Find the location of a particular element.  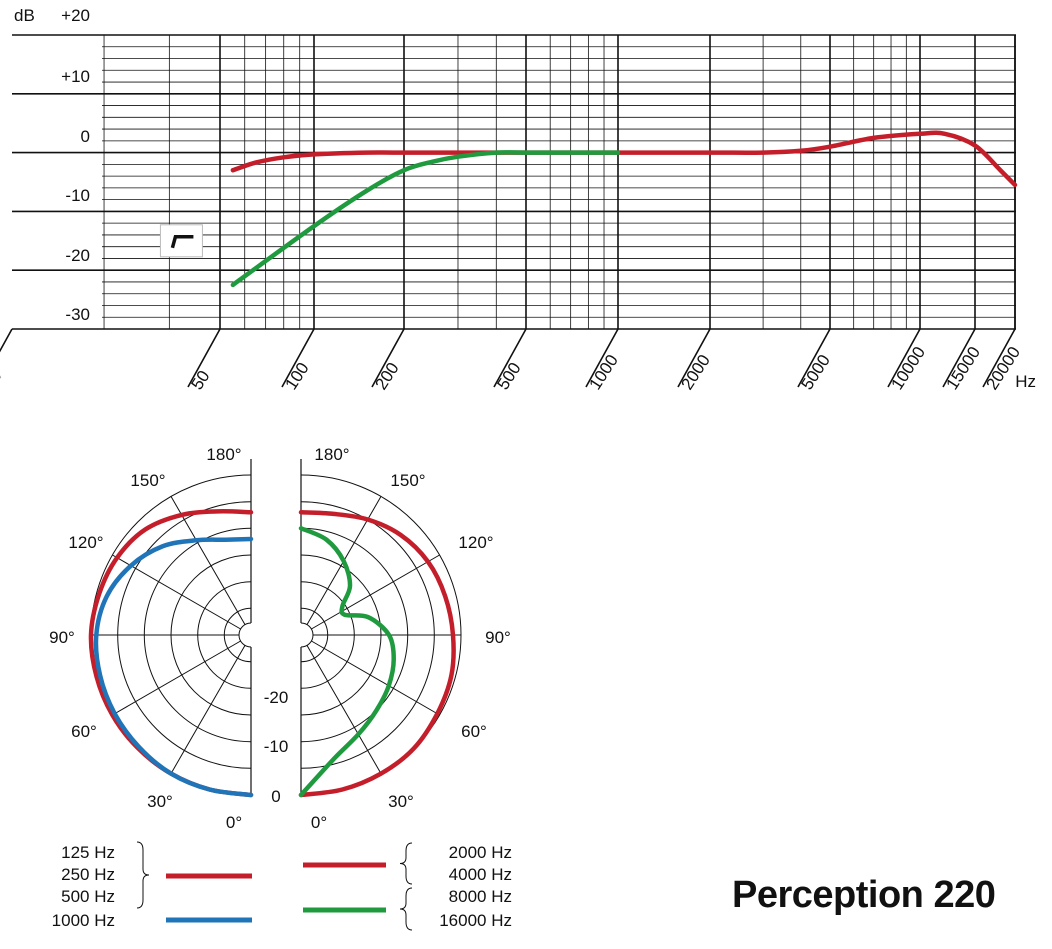

x-tick-label: 100 is located at coordinates (296, 376).